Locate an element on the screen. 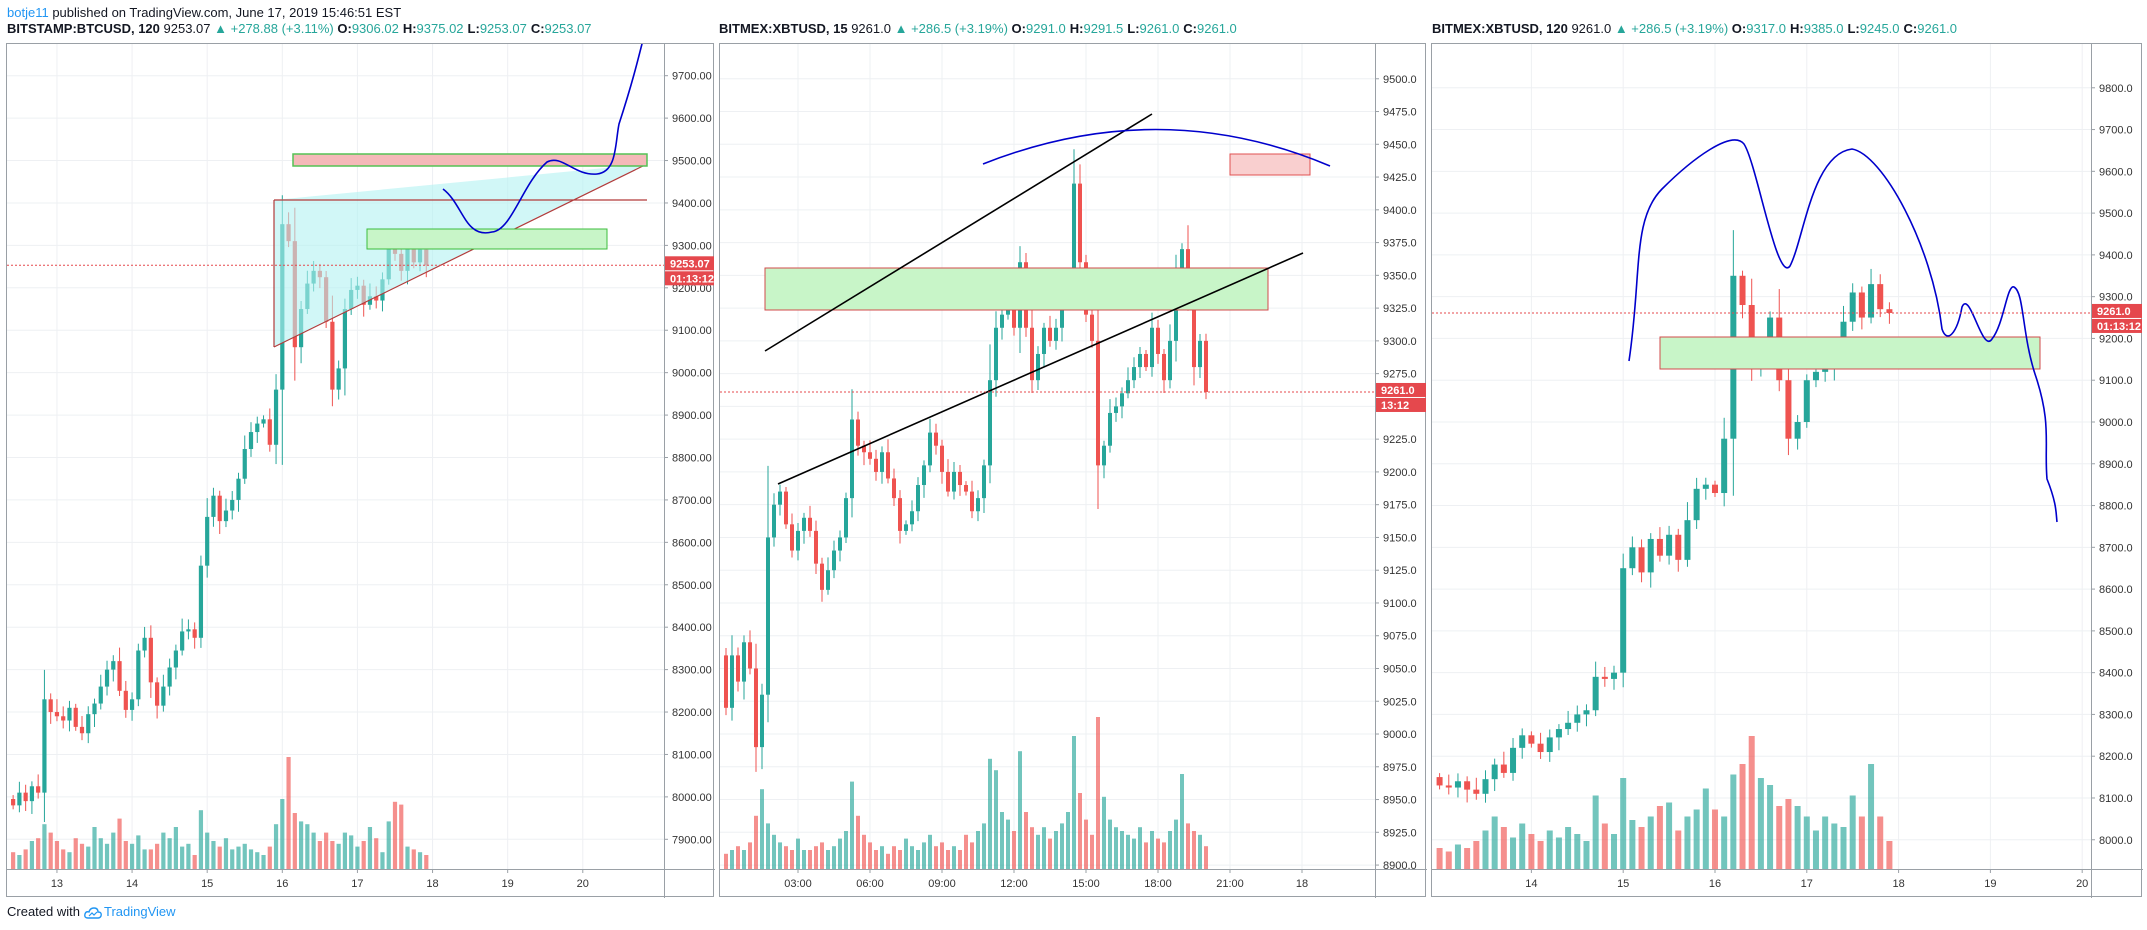 The image size is (2147, 930). price-tag-bg is located at coordinates (689, 263).